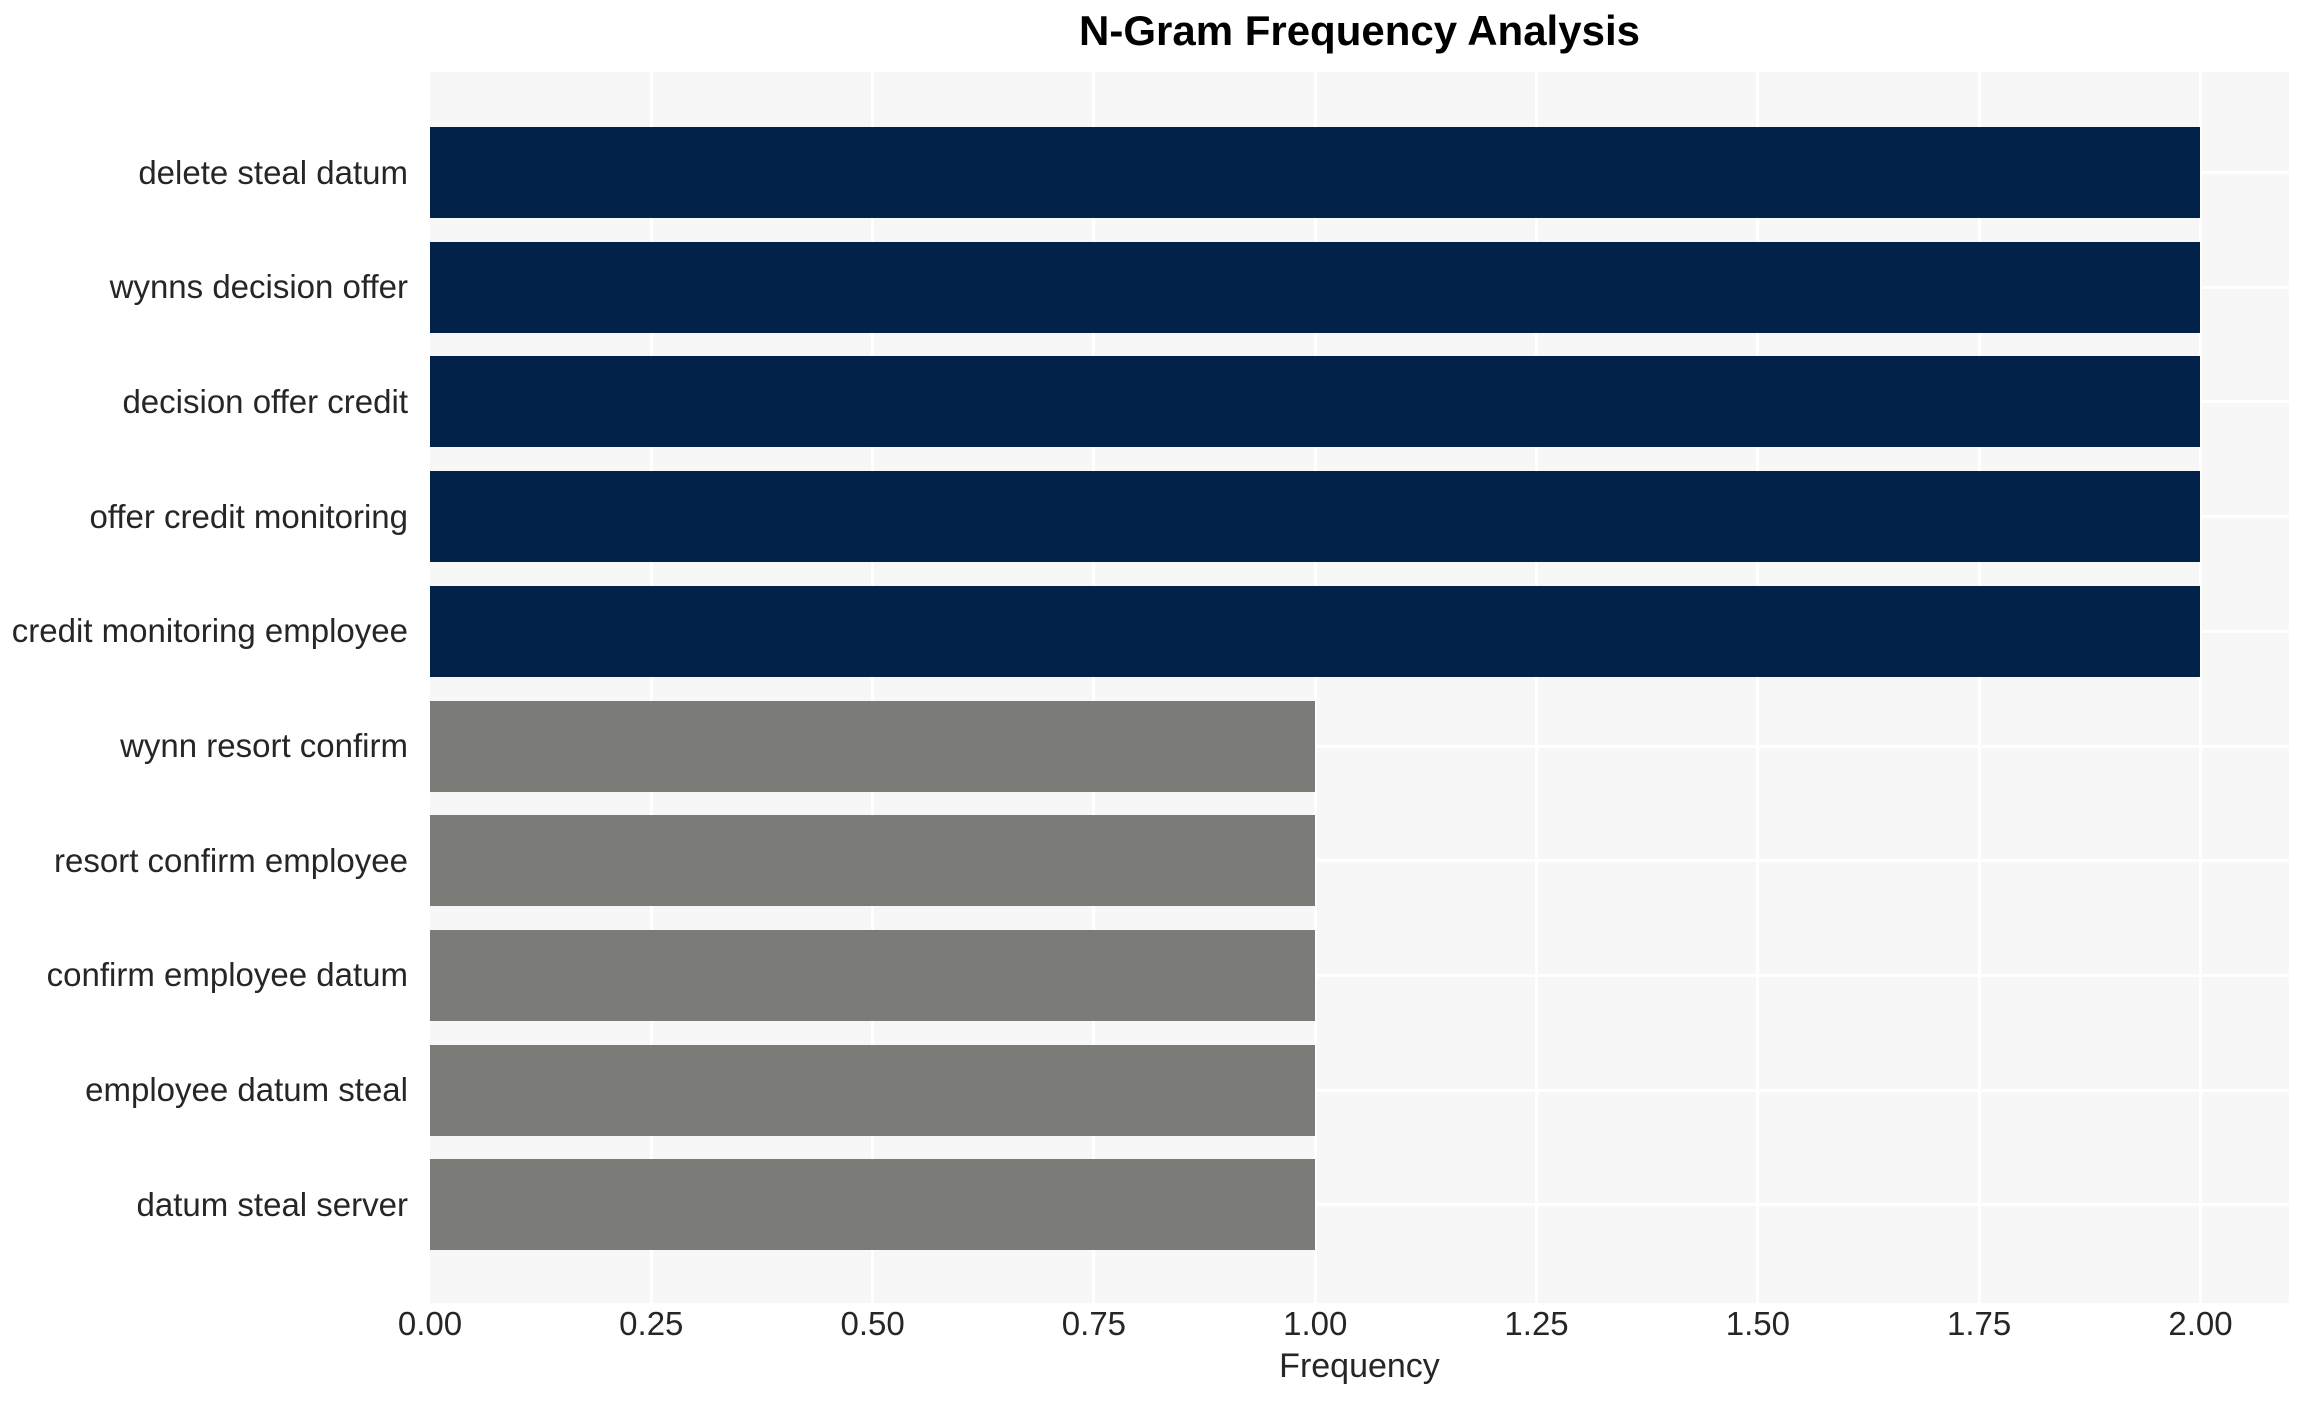 This screenshot has height=1402, width=2310. I want to click on x-tick-label-1.75: 1.75, so click(1979, 1323).